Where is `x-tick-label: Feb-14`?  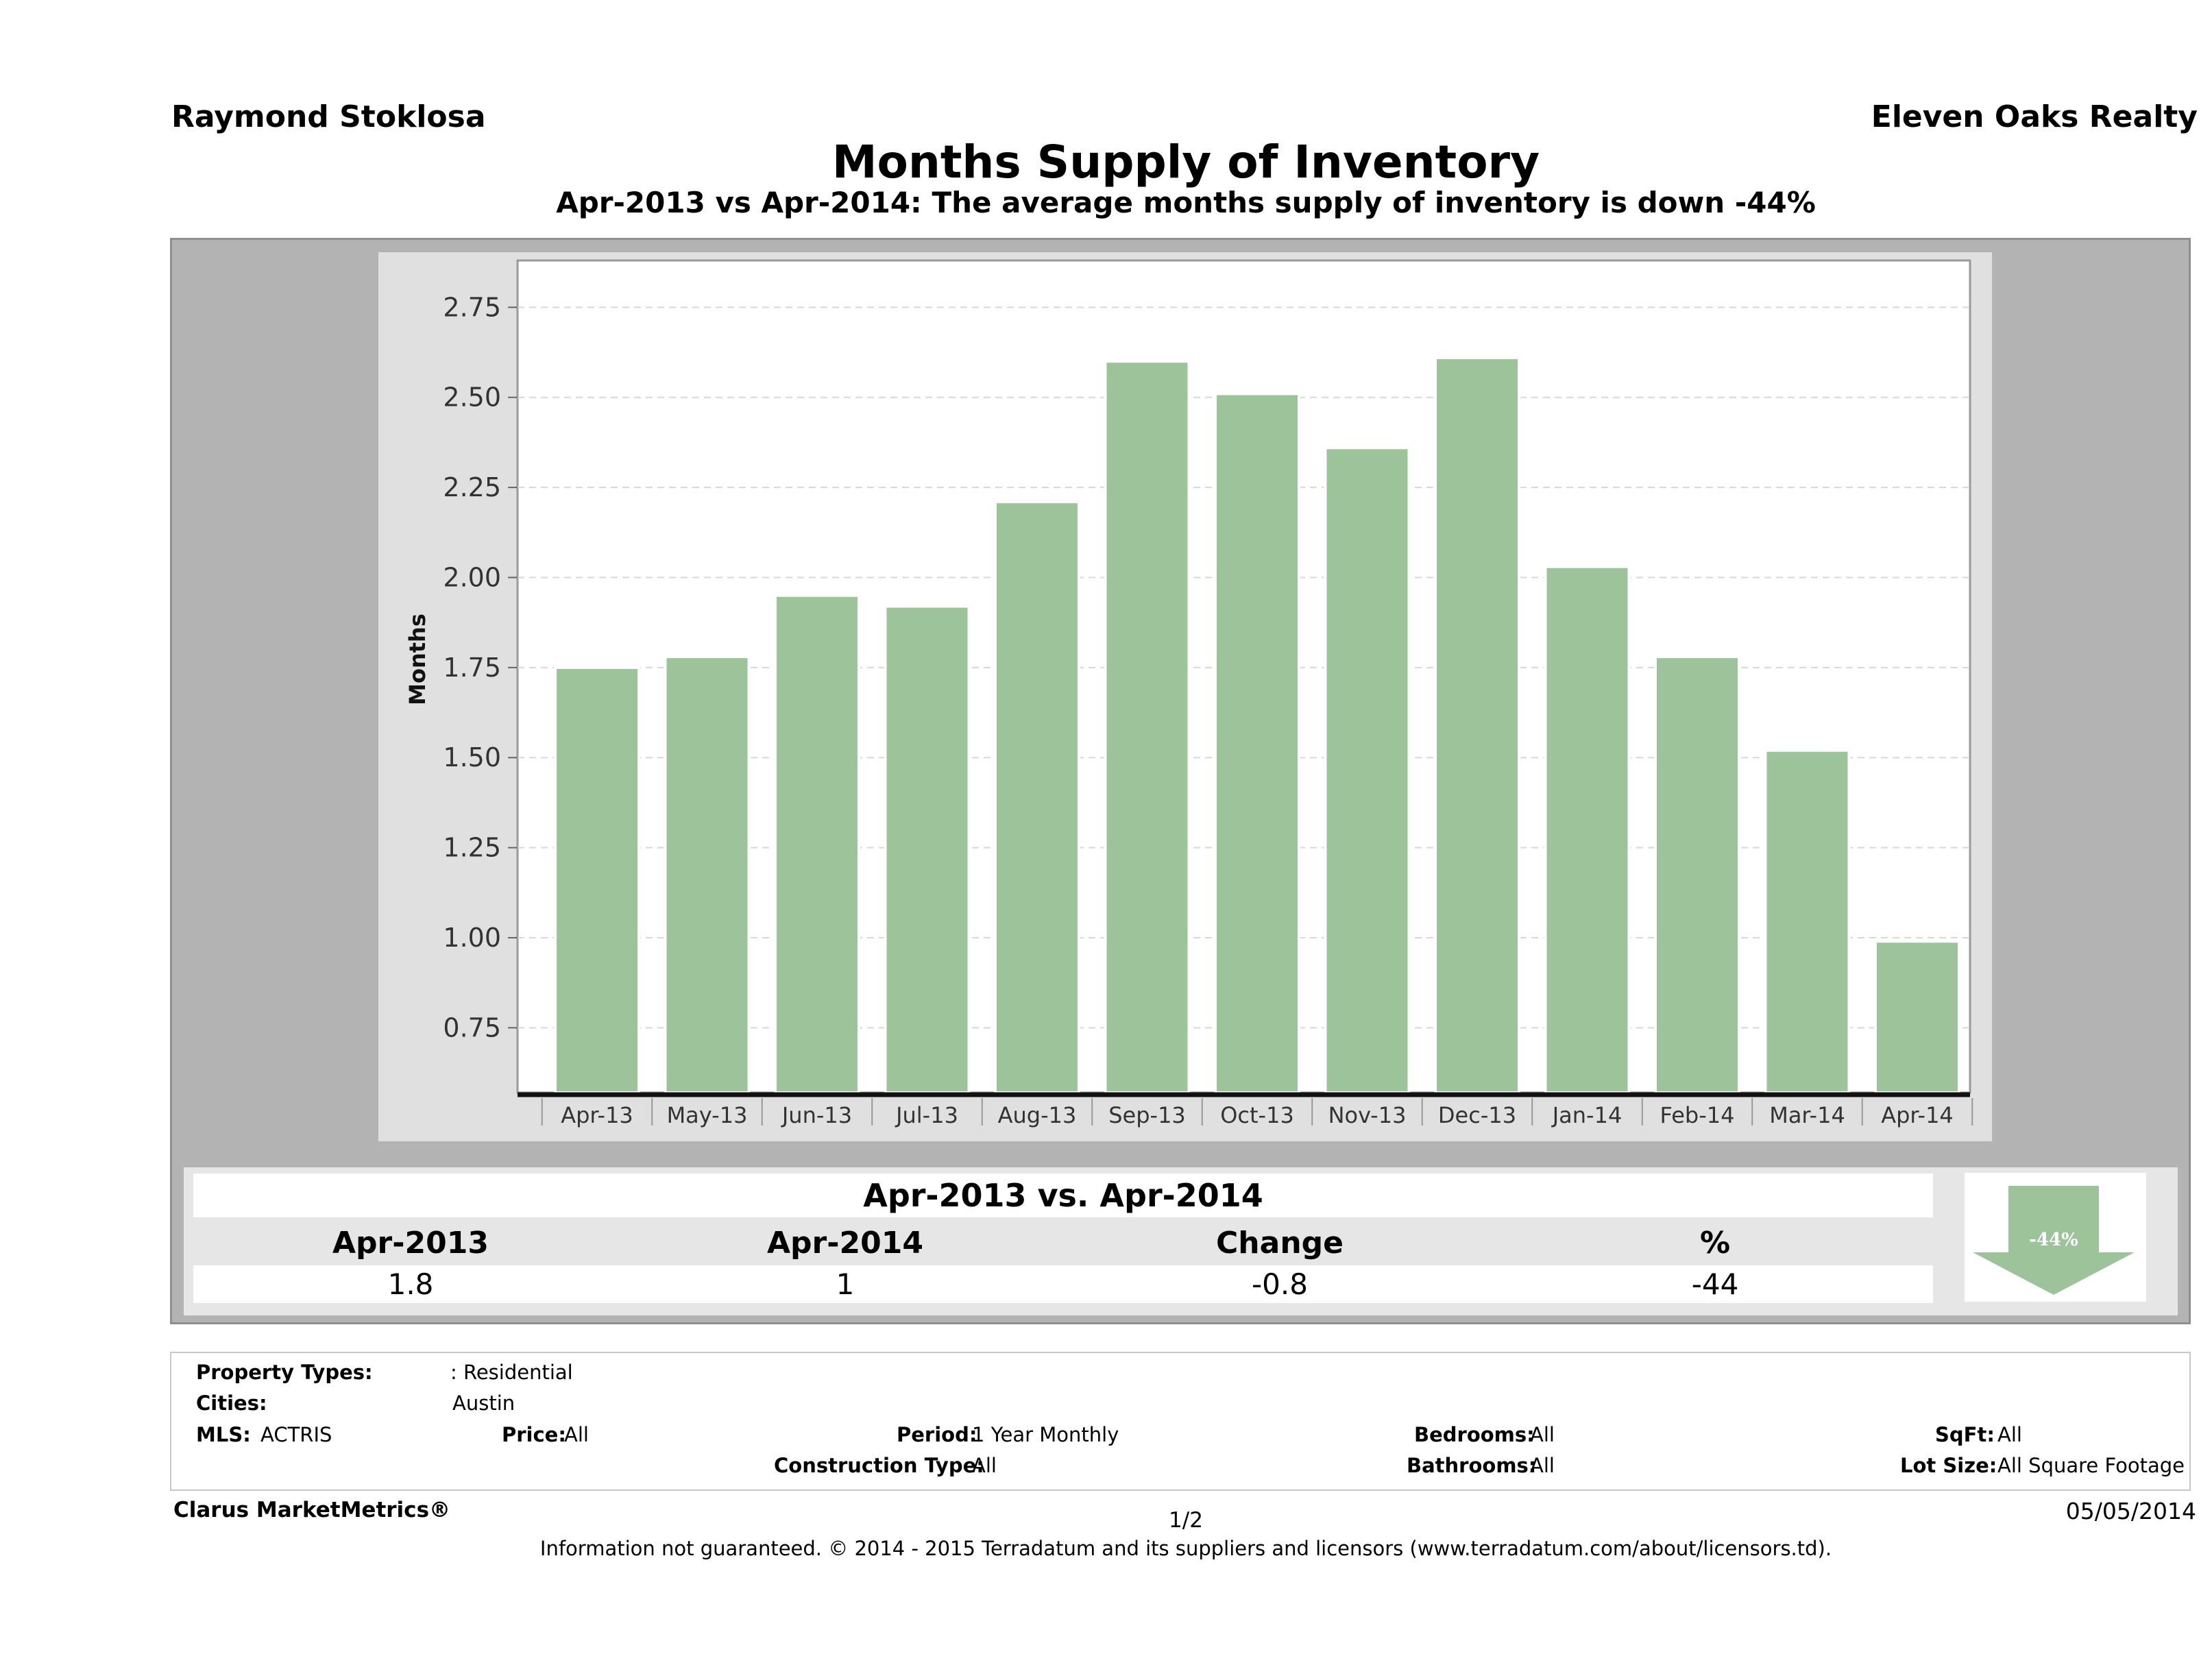
x-tick-label: Feb-14 is located at coordinates (1697, 1115).